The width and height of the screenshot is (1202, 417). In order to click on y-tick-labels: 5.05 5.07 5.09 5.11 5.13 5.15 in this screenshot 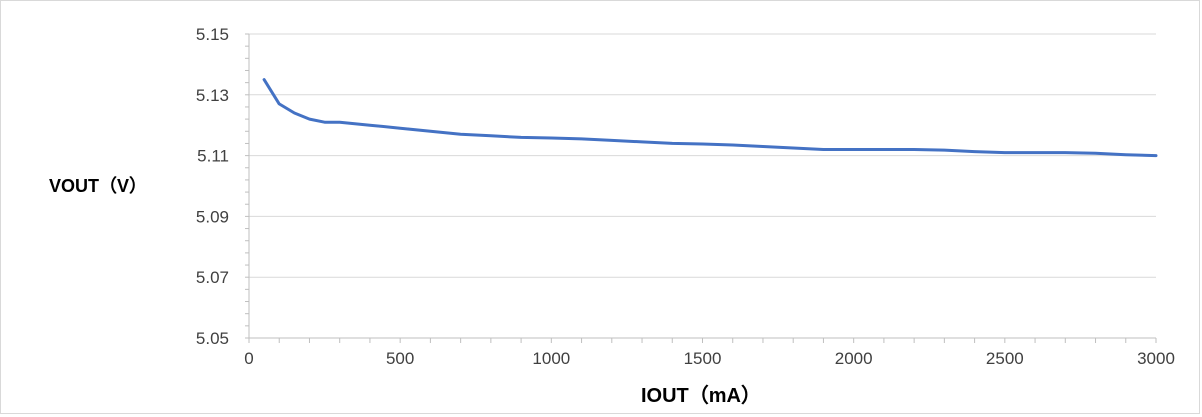, I will do `click(212, 186)`.